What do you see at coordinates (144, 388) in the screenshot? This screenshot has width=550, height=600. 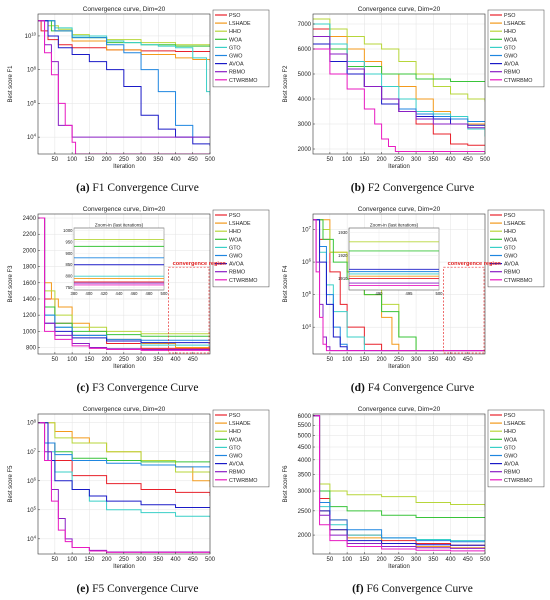 I see `caption-text: F3 Convergence Curve` at bounding box center [144, 388].